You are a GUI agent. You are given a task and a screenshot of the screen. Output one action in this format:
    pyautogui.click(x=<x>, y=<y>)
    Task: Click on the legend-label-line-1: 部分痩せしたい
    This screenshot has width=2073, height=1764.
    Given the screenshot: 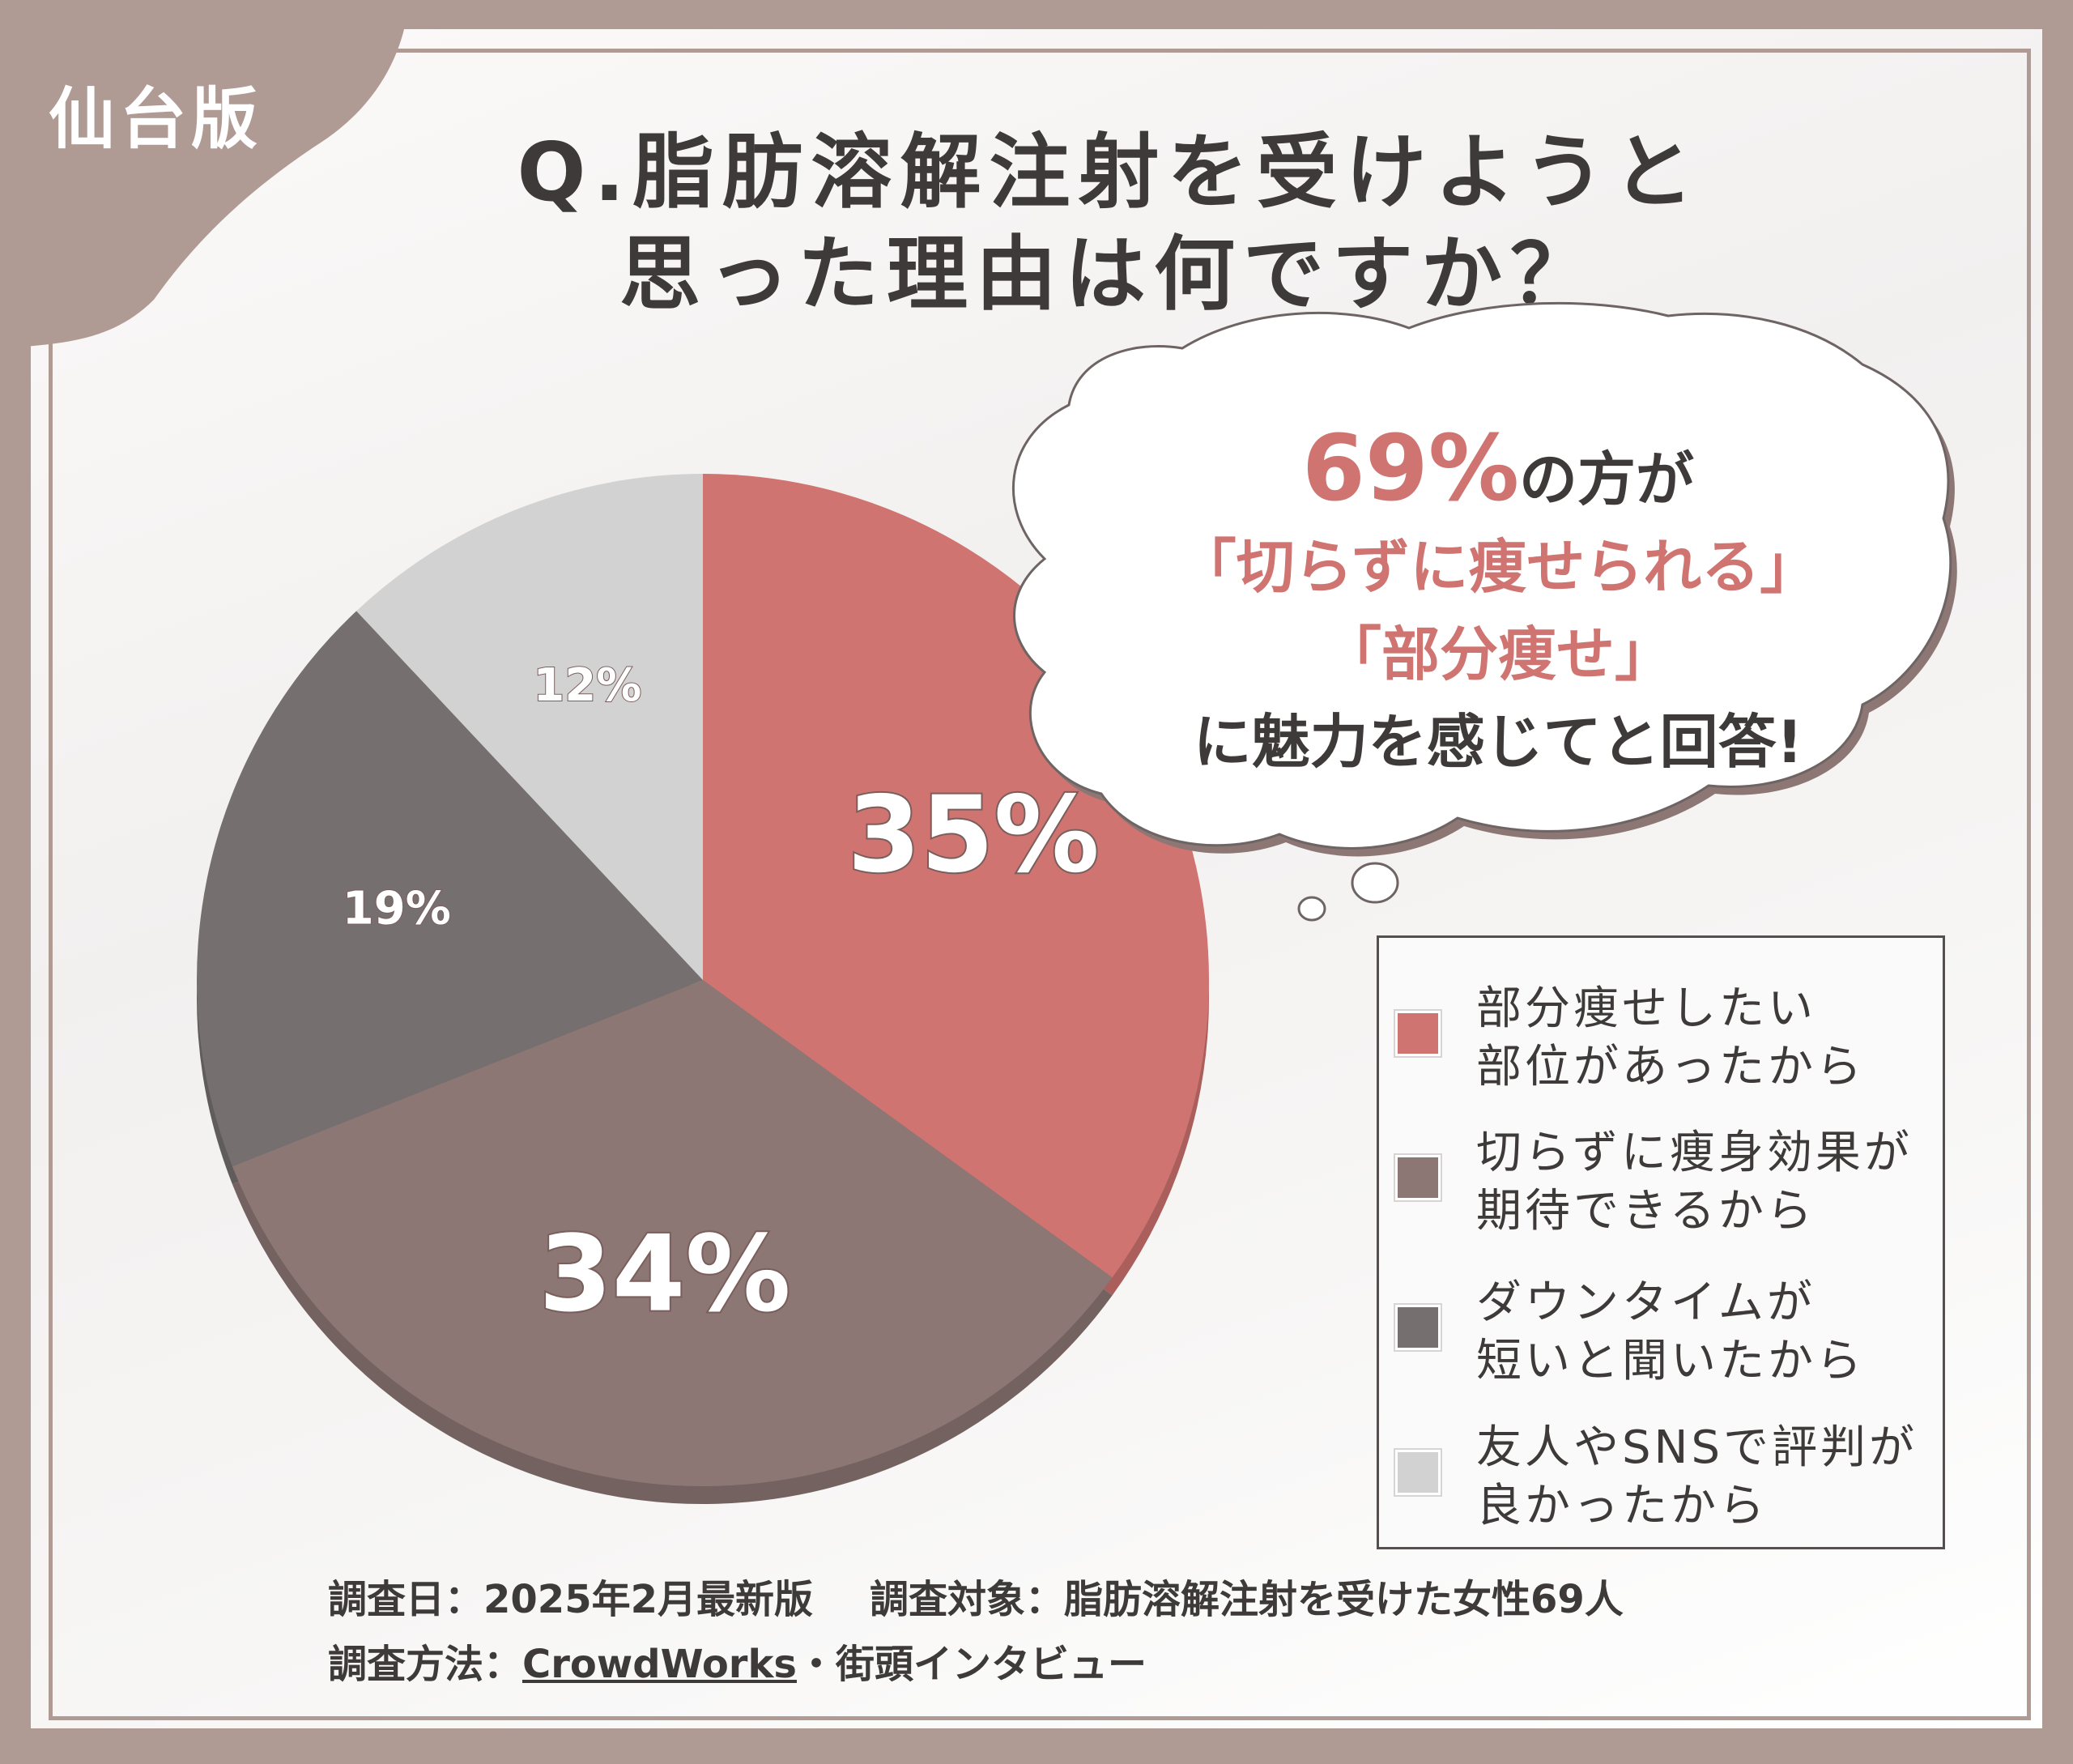 What is the action you would take?
    pyautogui.click(x=1646, y=1008)
    